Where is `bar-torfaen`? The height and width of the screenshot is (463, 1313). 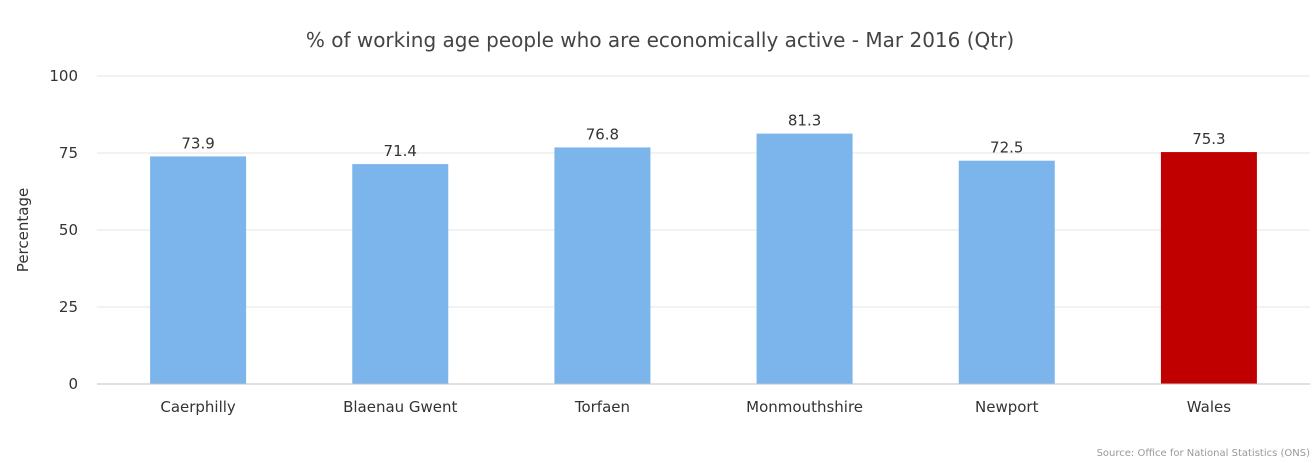 bar-torfaen is located at coordinates (602, 265).